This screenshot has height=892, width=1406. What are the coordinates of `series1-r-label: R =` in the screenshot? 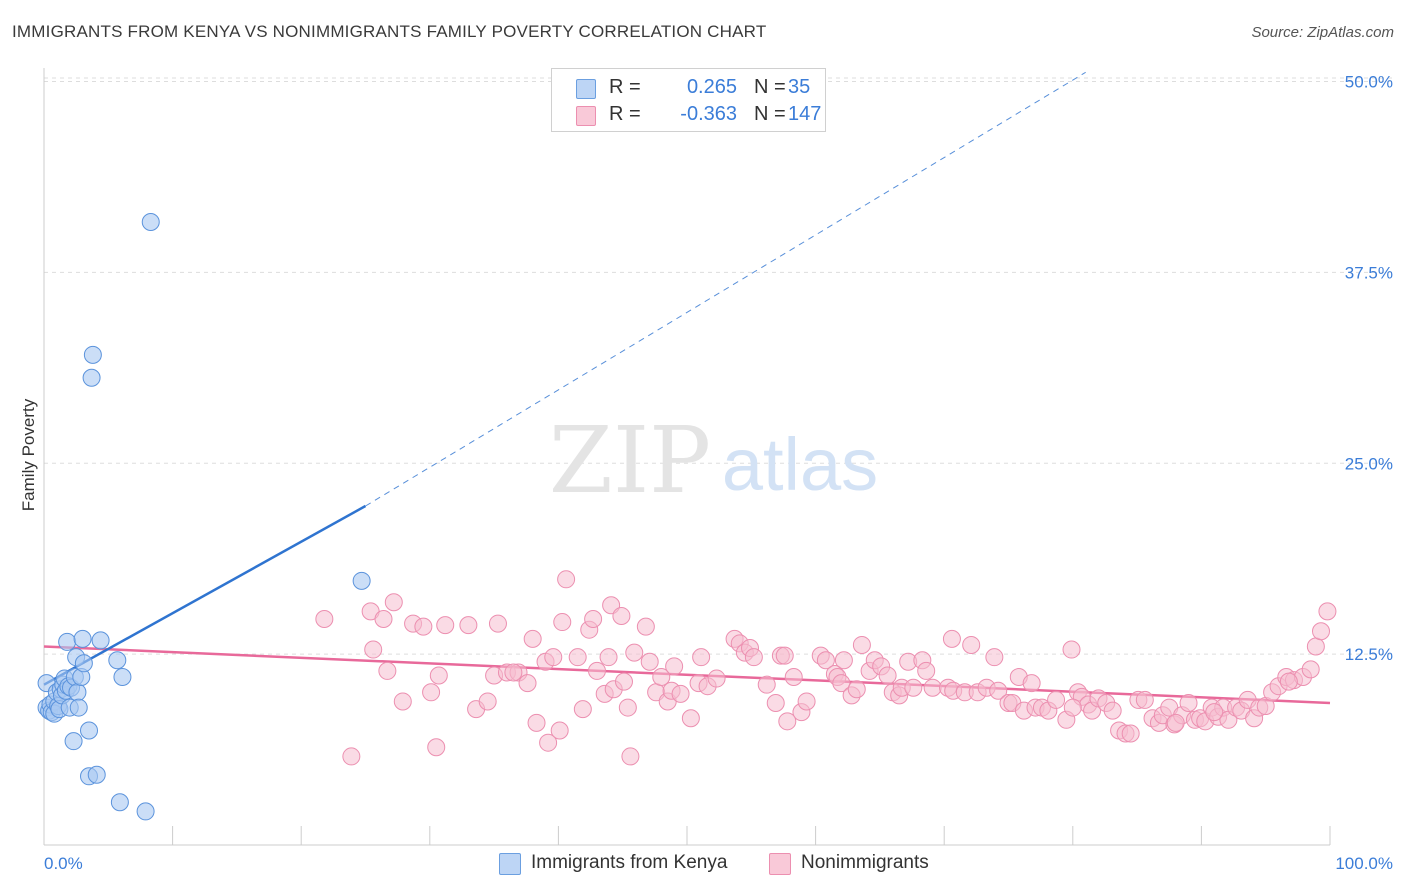 It's located at (625, 87).